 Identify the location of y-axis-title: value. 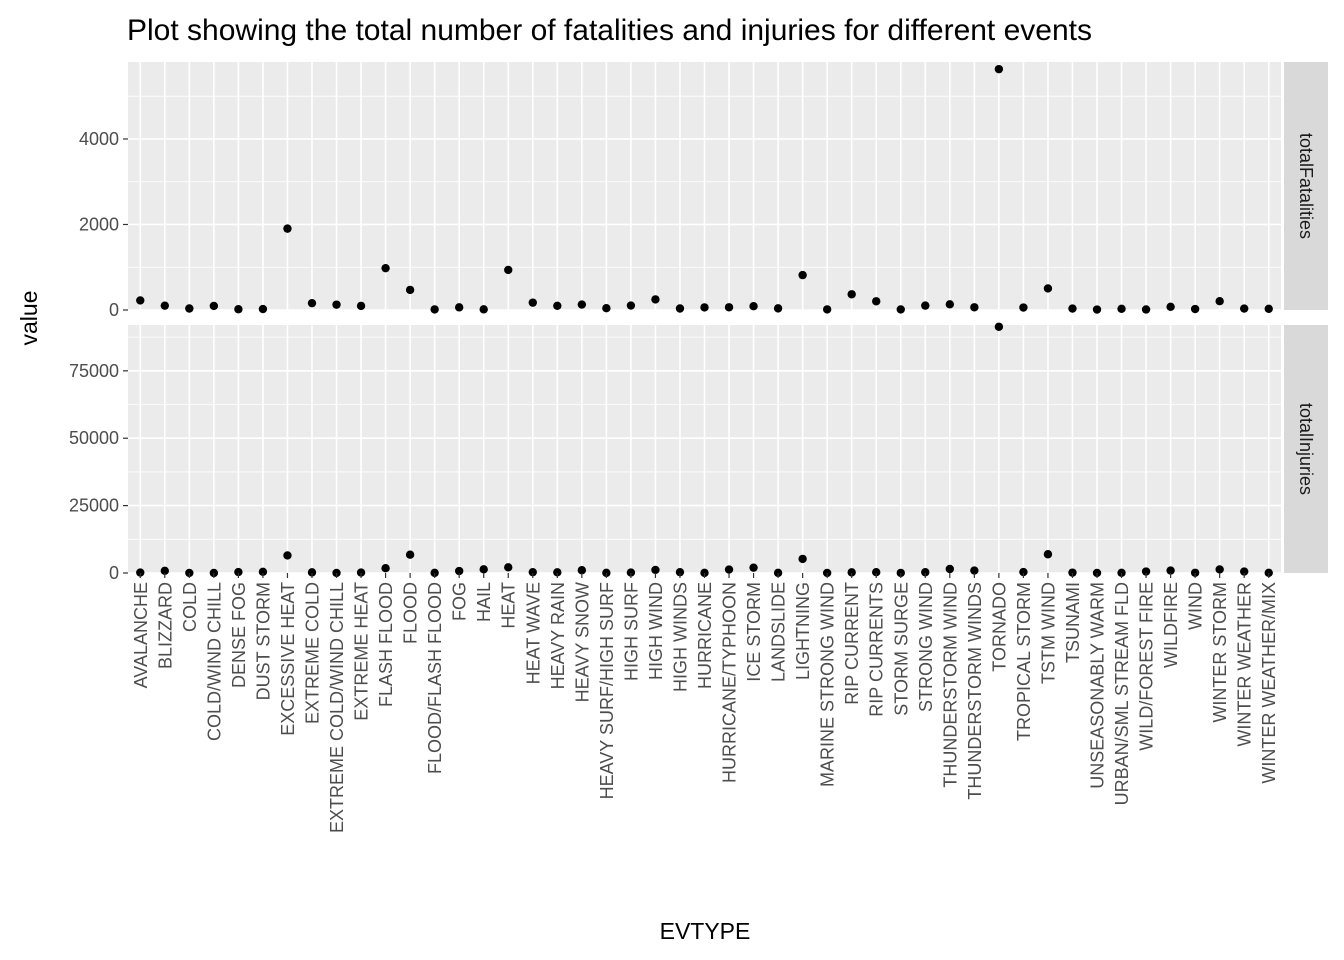
(29, 318).